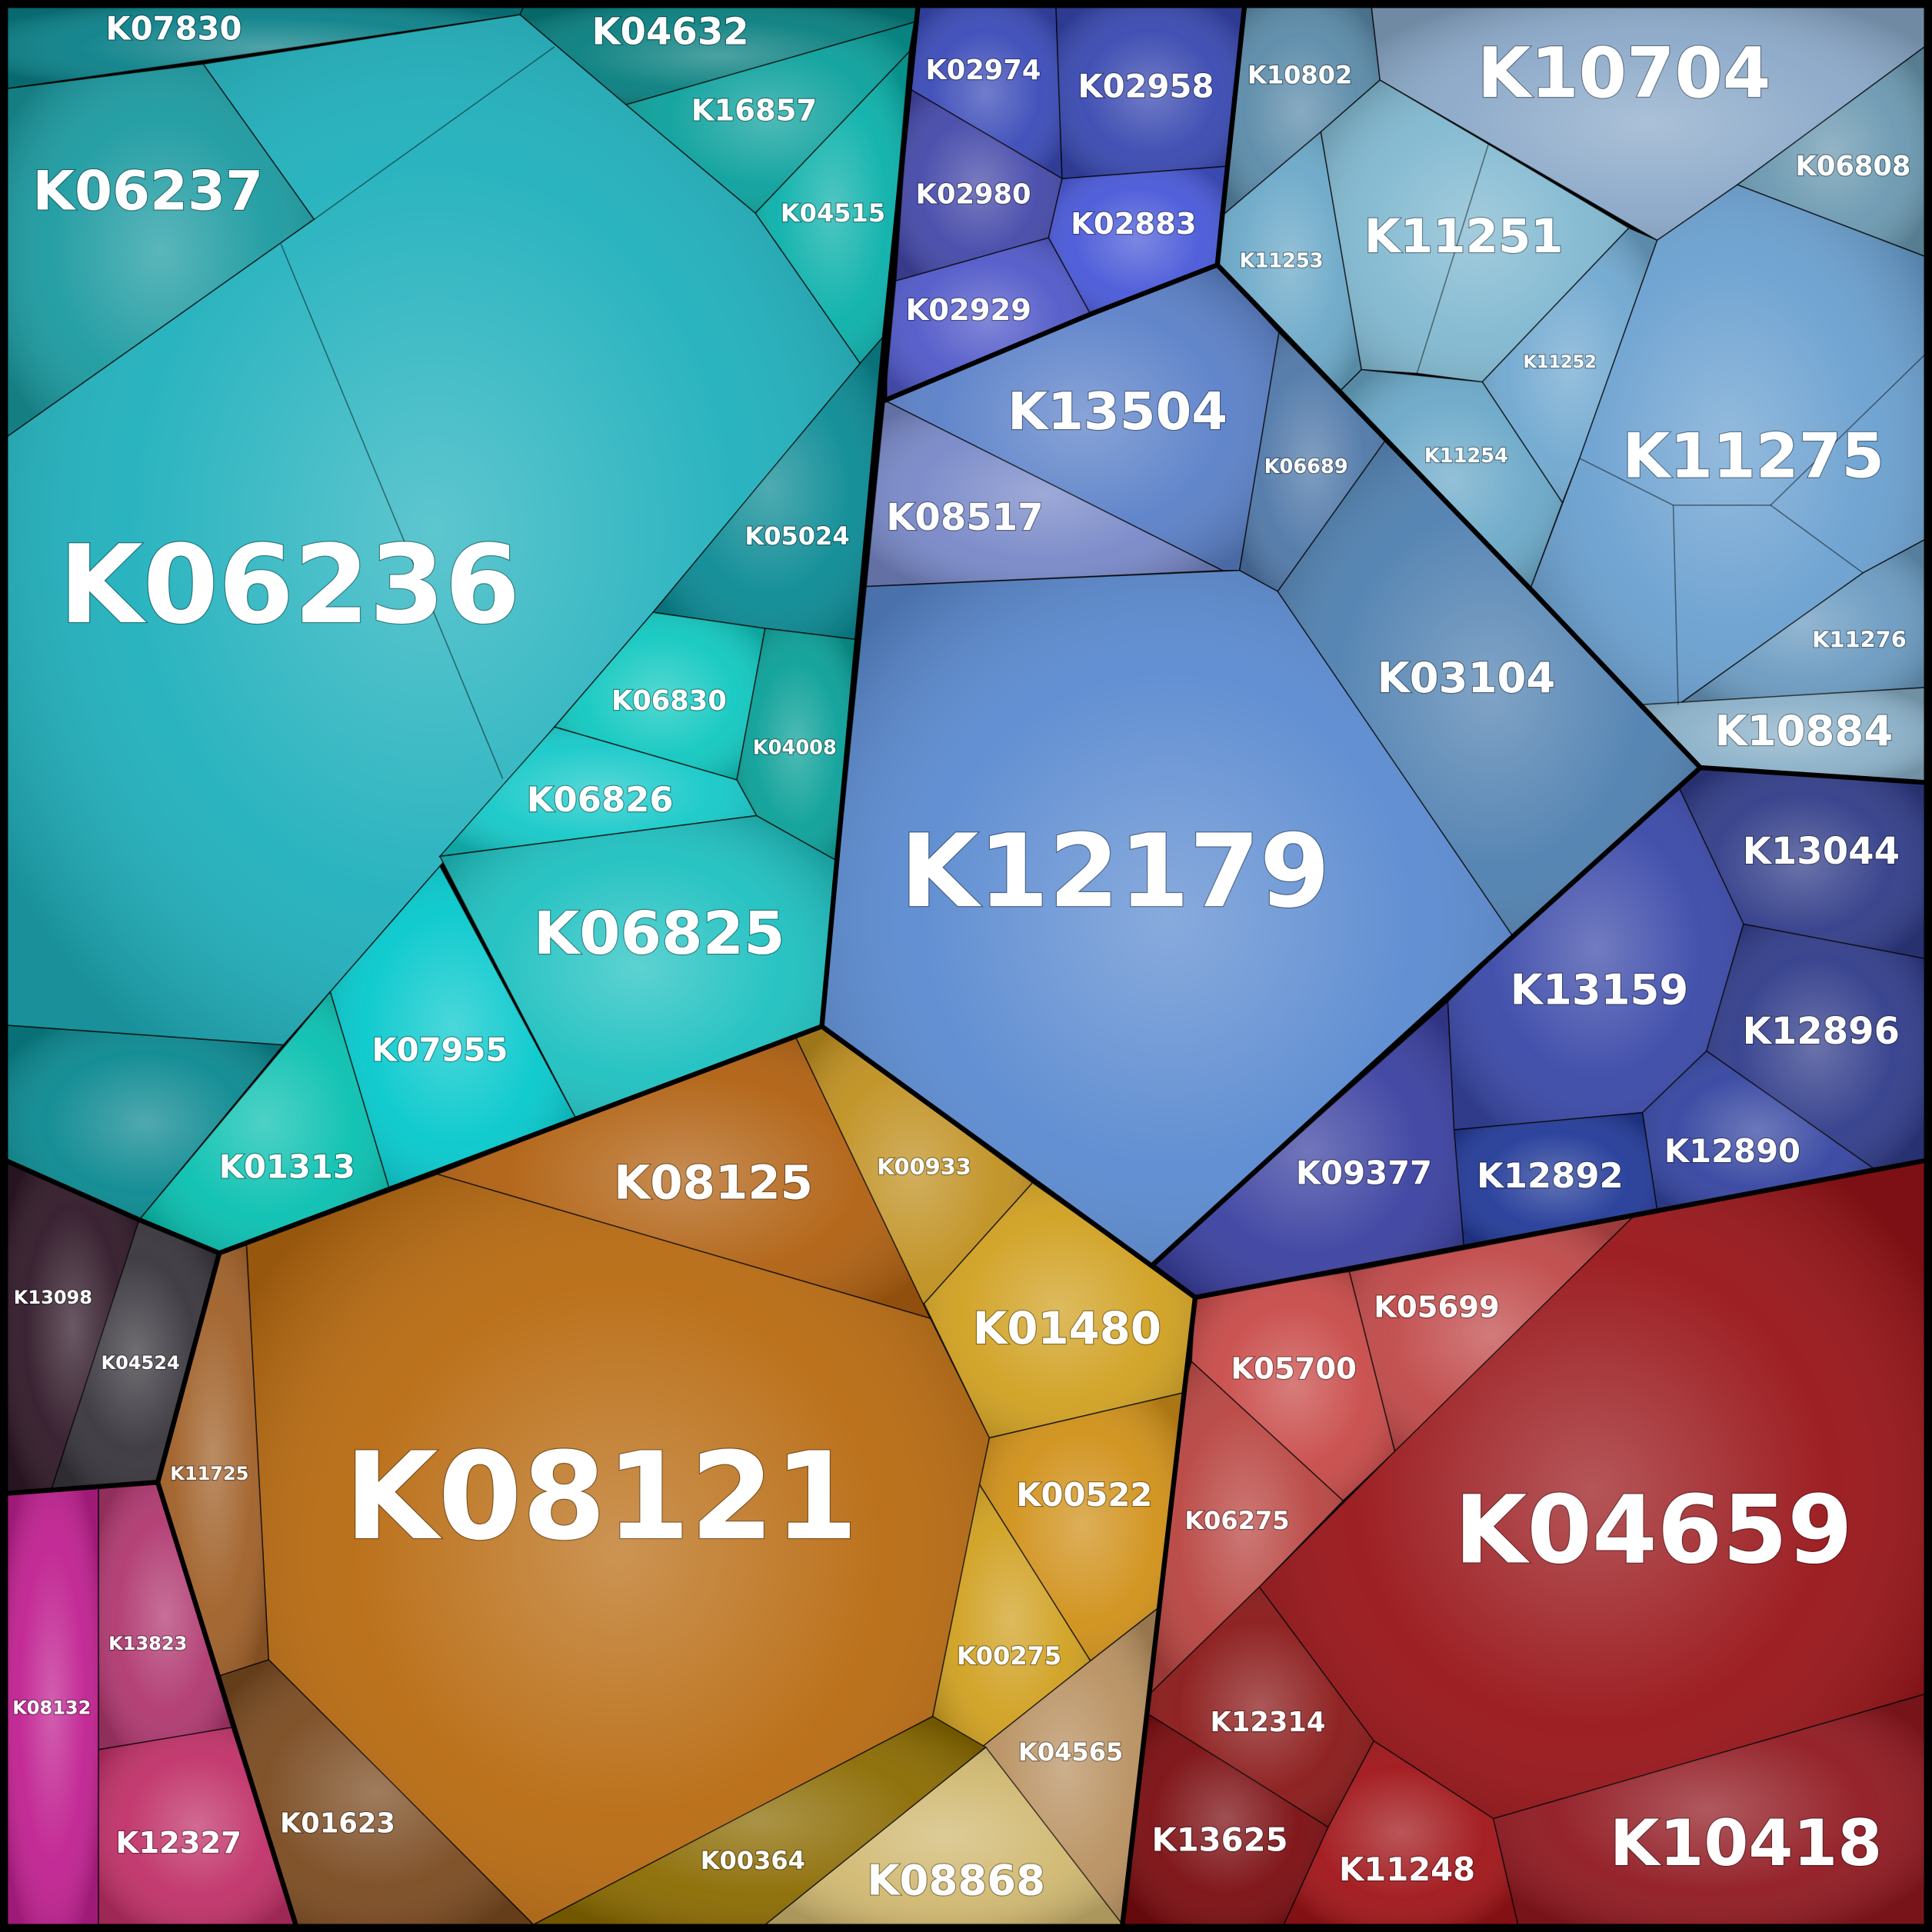 The height and width of the screenshot is (1932, 1932). Describe the element at coordinates (600, 799) in the screenshot. I see `cell-label-k06826: K06826` at that location.